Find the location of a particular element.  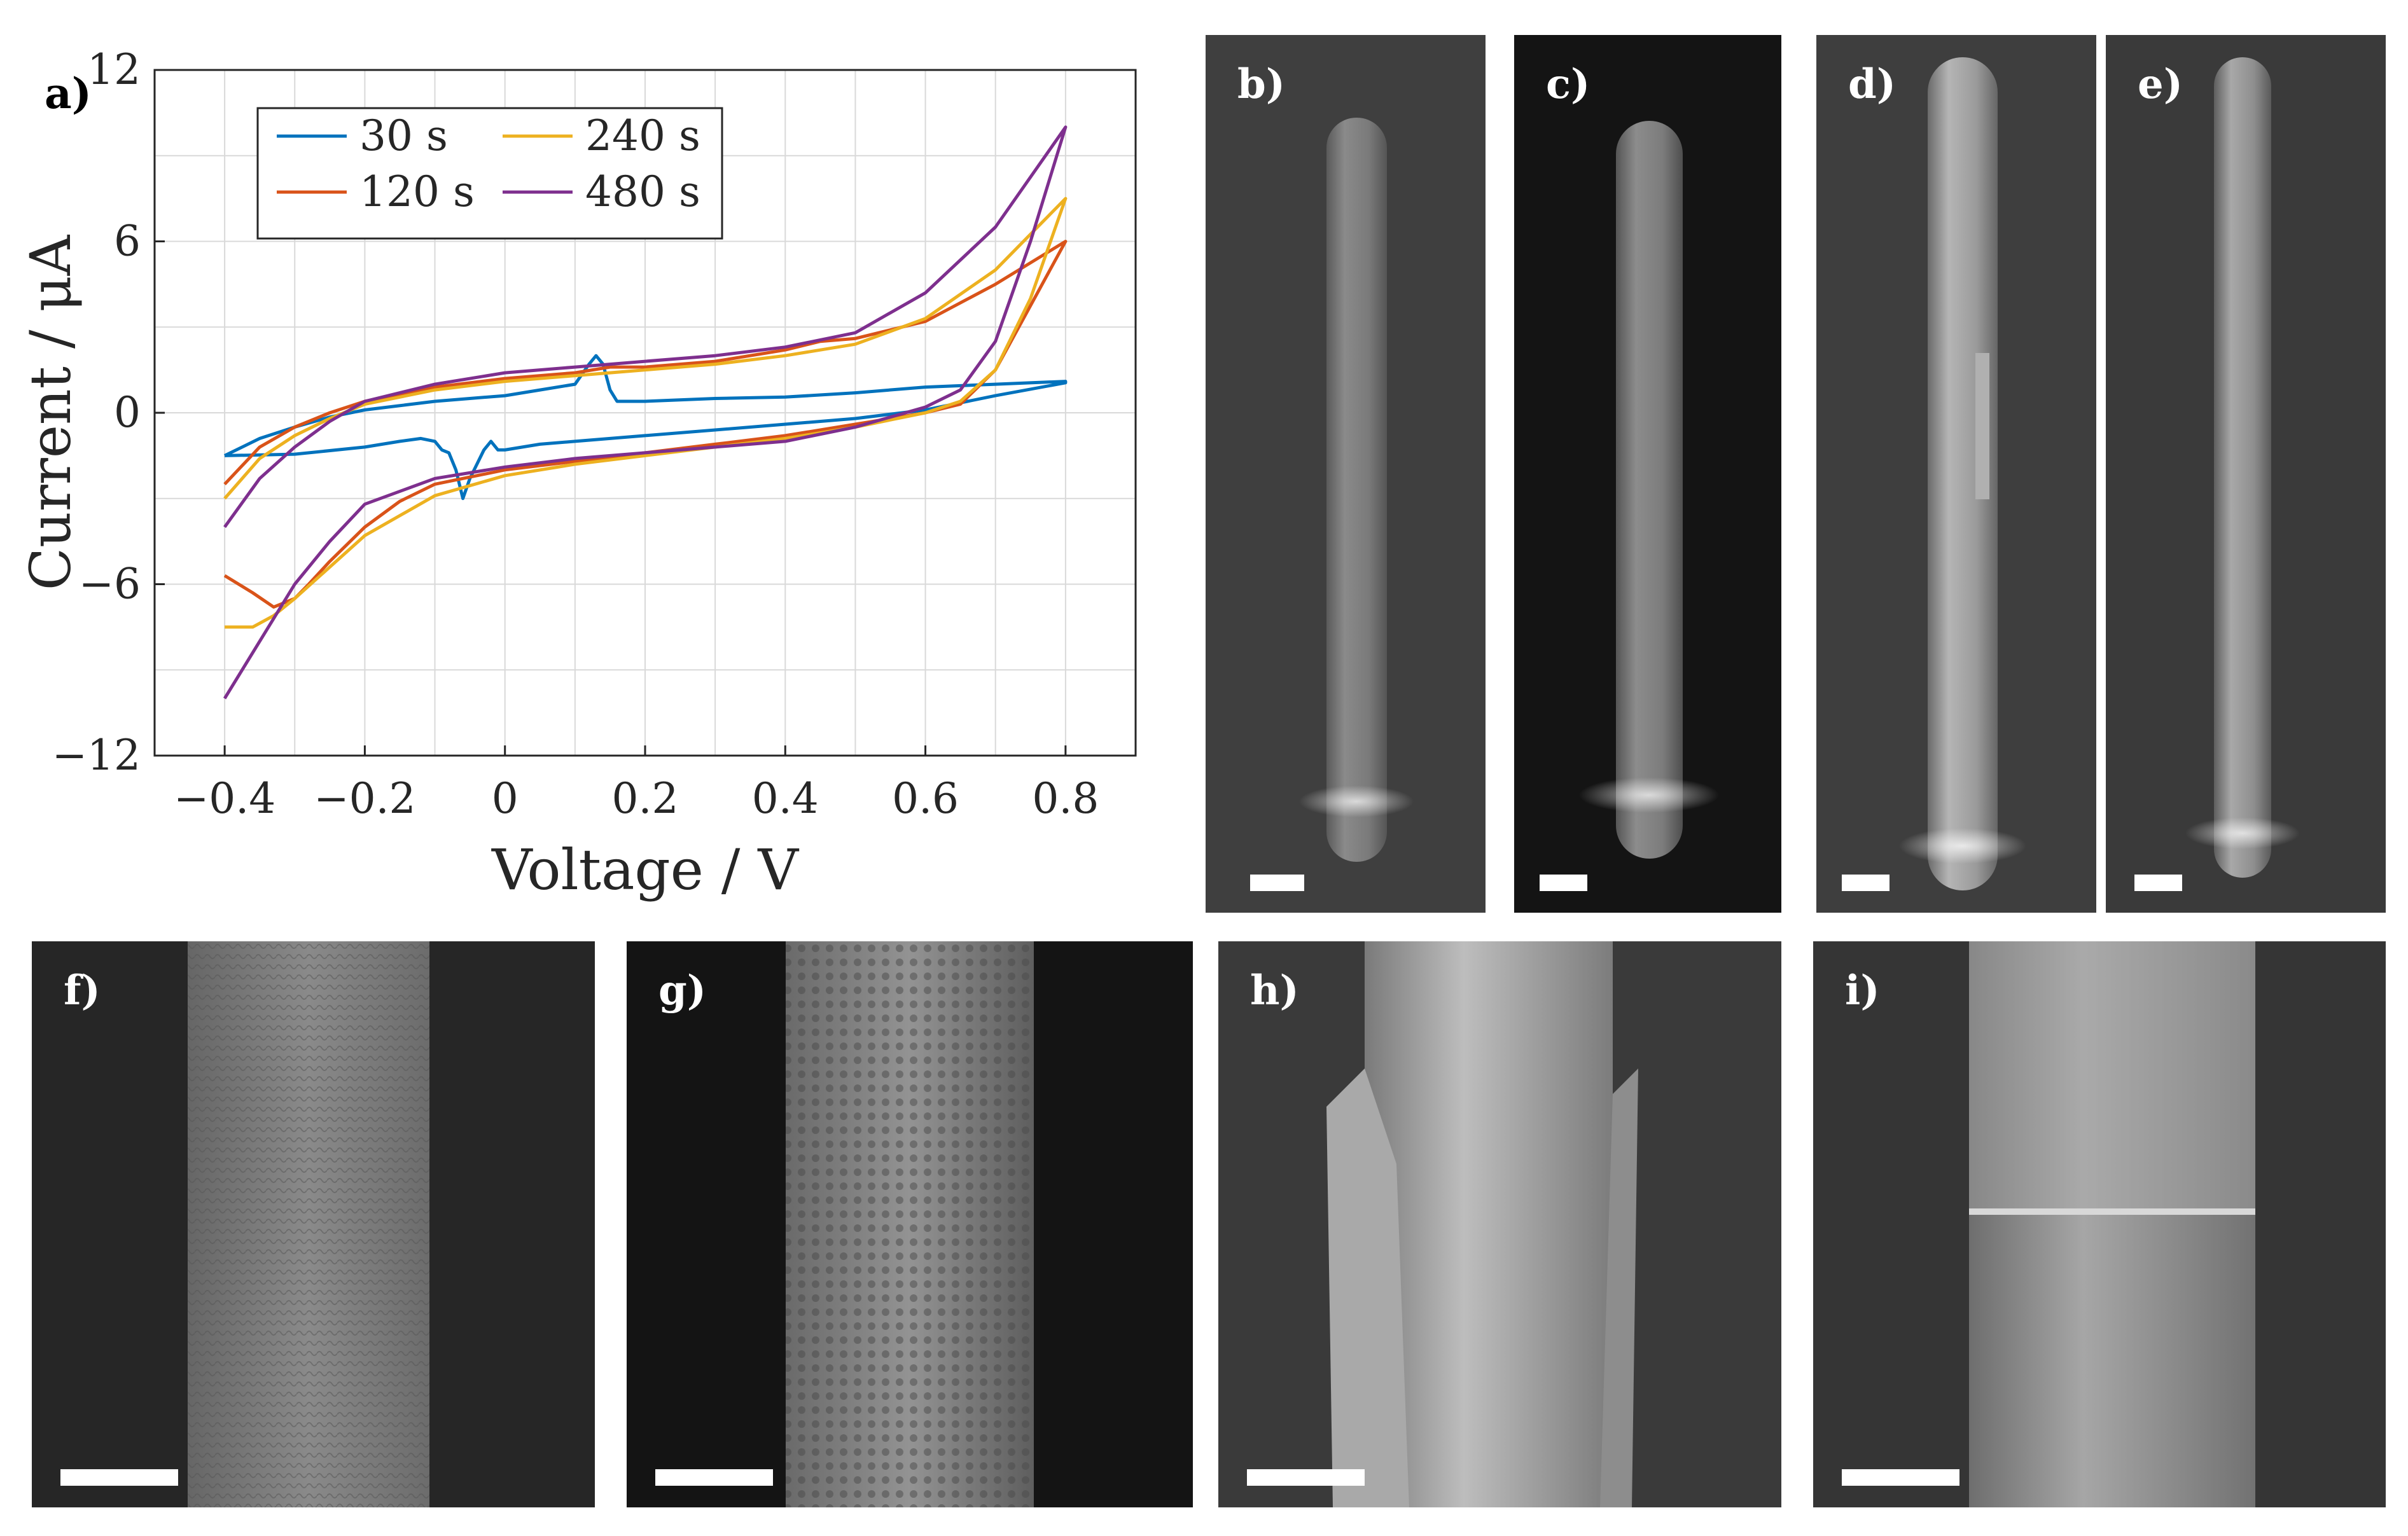

x-tick-label: 0.6 is located at coordinates (925, 798).